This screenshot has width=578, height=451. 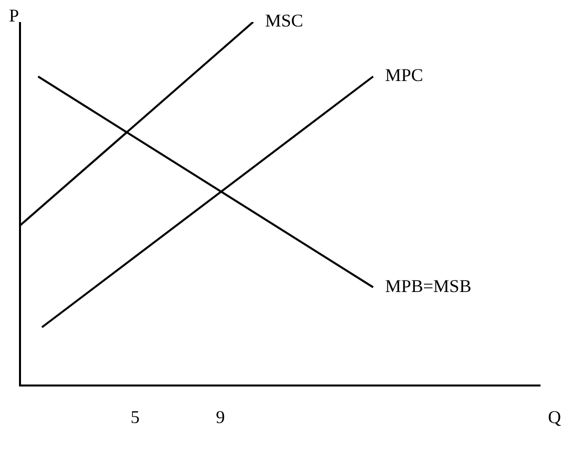 What do you see at coordinates (284, 20) in the screenshot?
I see `series-label: MSC` at bounding box center [284, 20].